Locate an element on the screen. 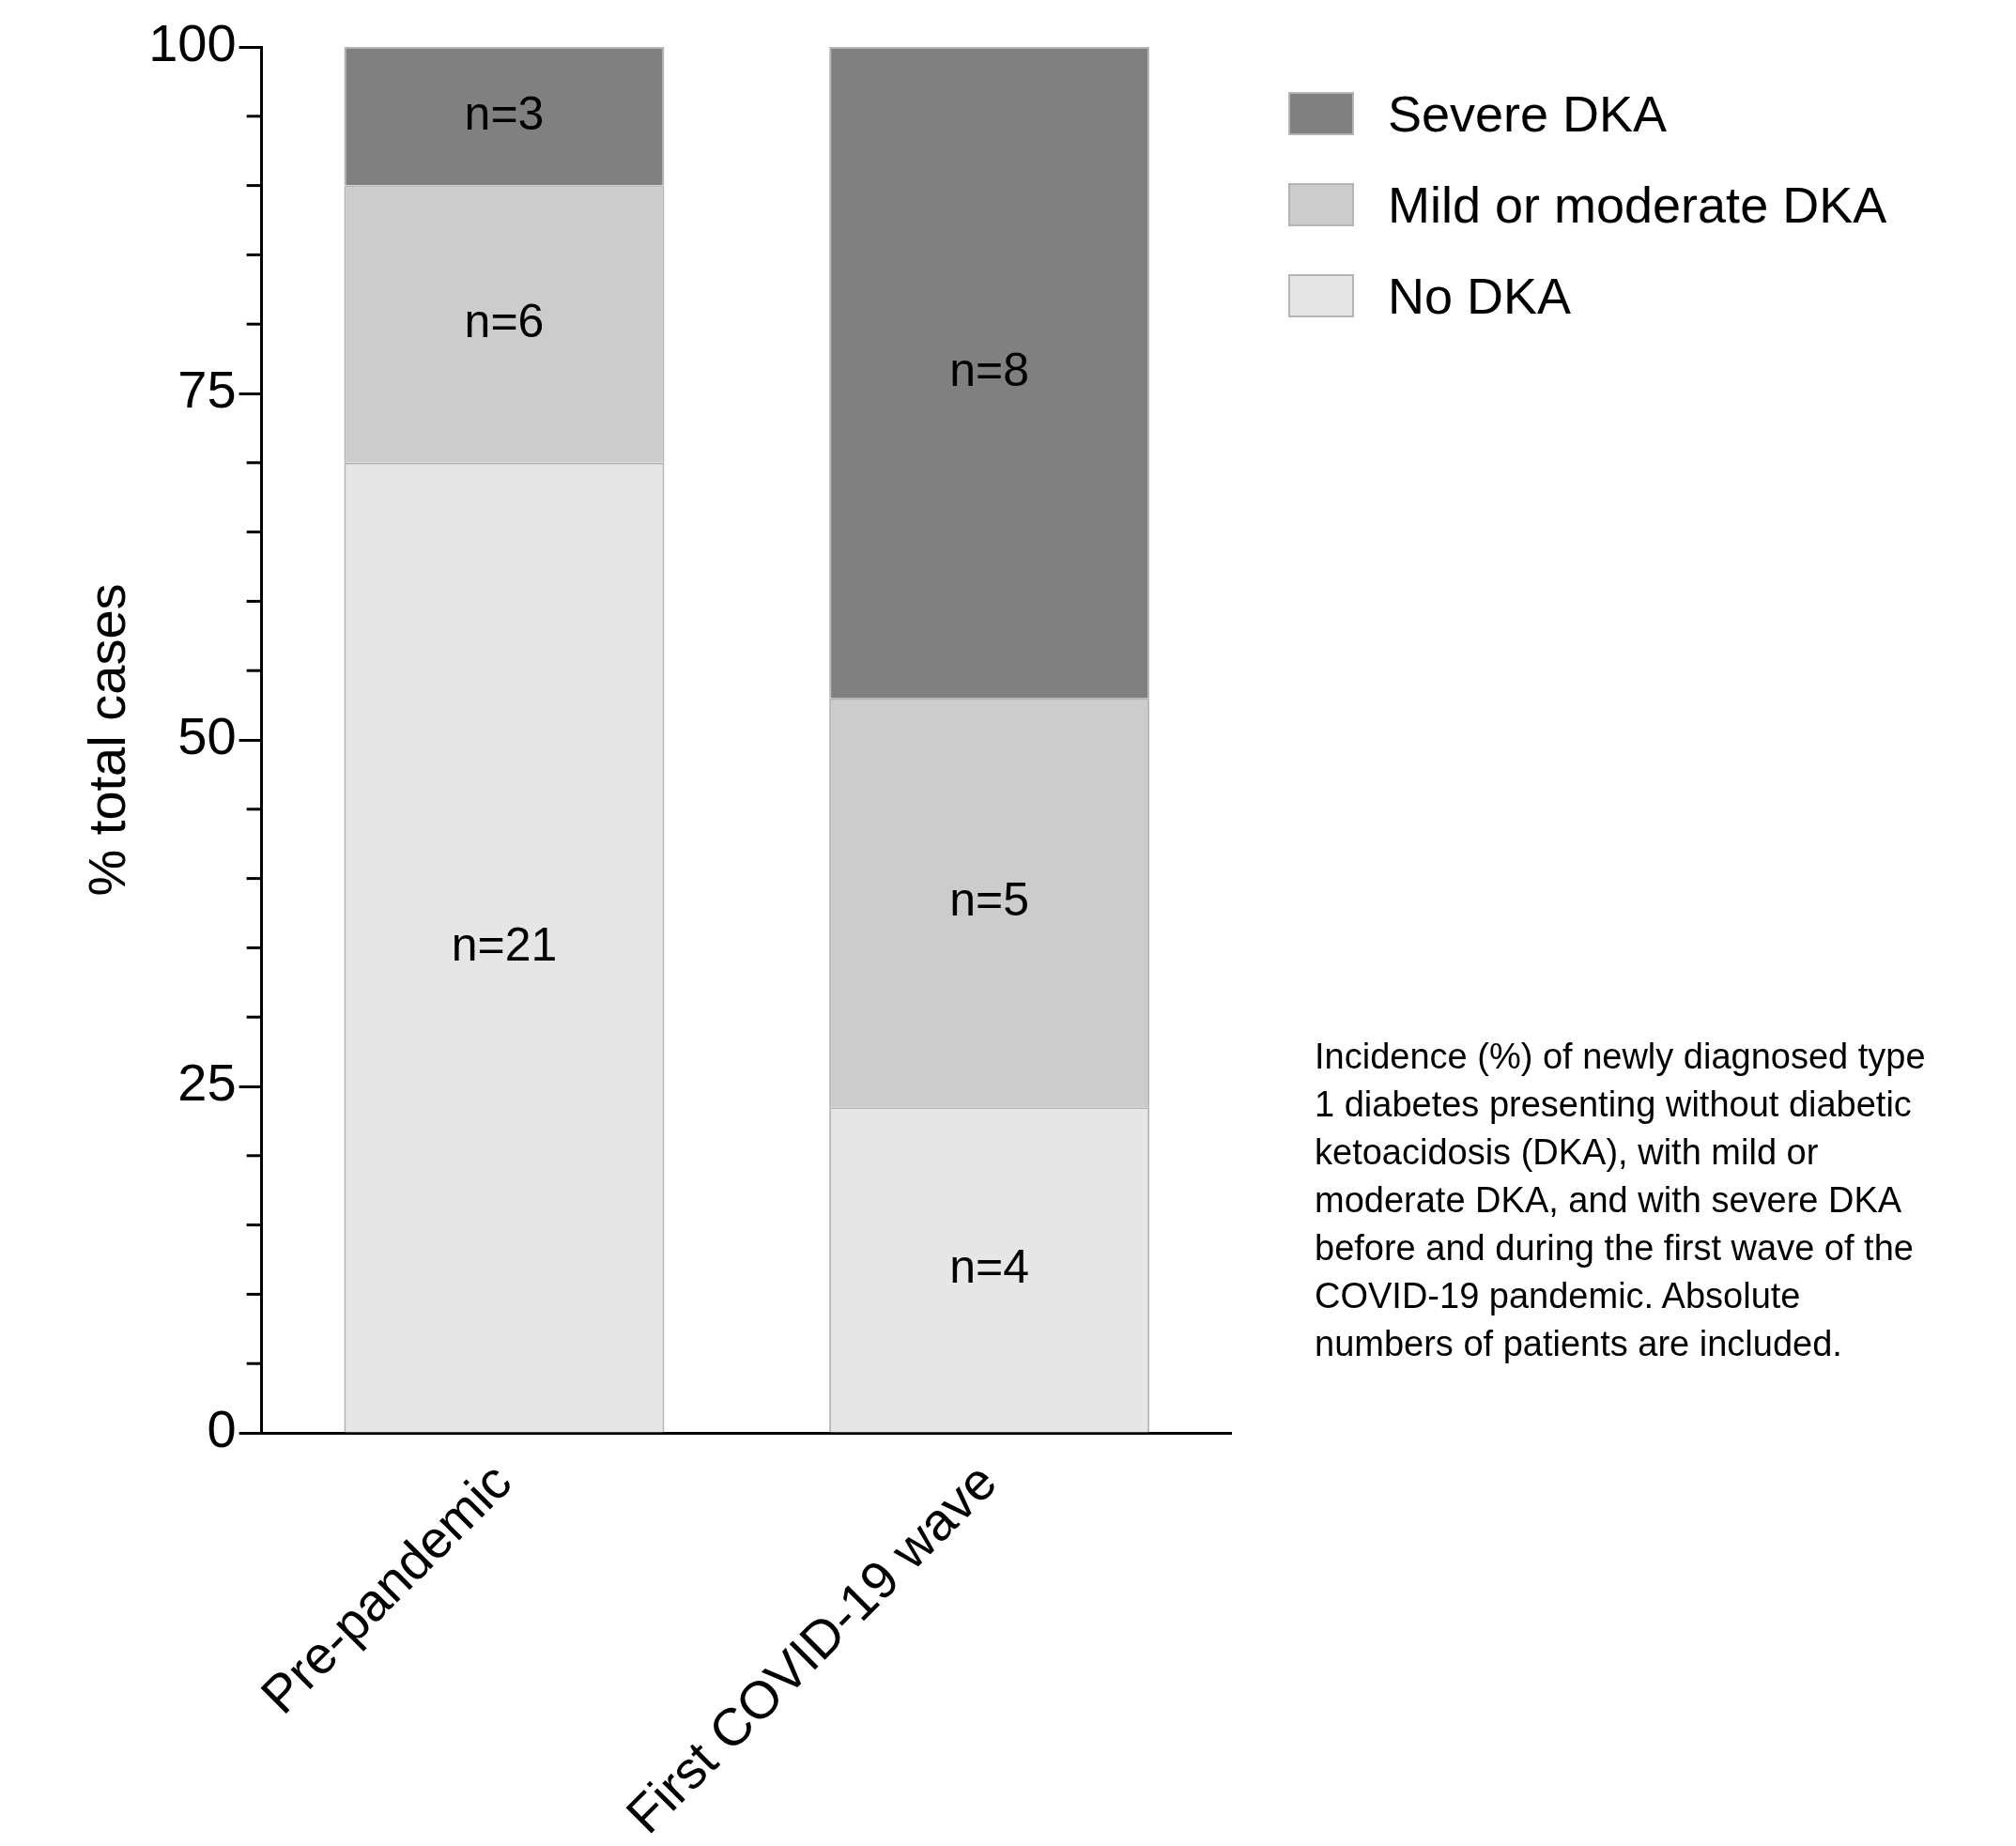 The image size is (2016, 1846). legend-label: Severe DKA is located at coordinates (1528, 114).